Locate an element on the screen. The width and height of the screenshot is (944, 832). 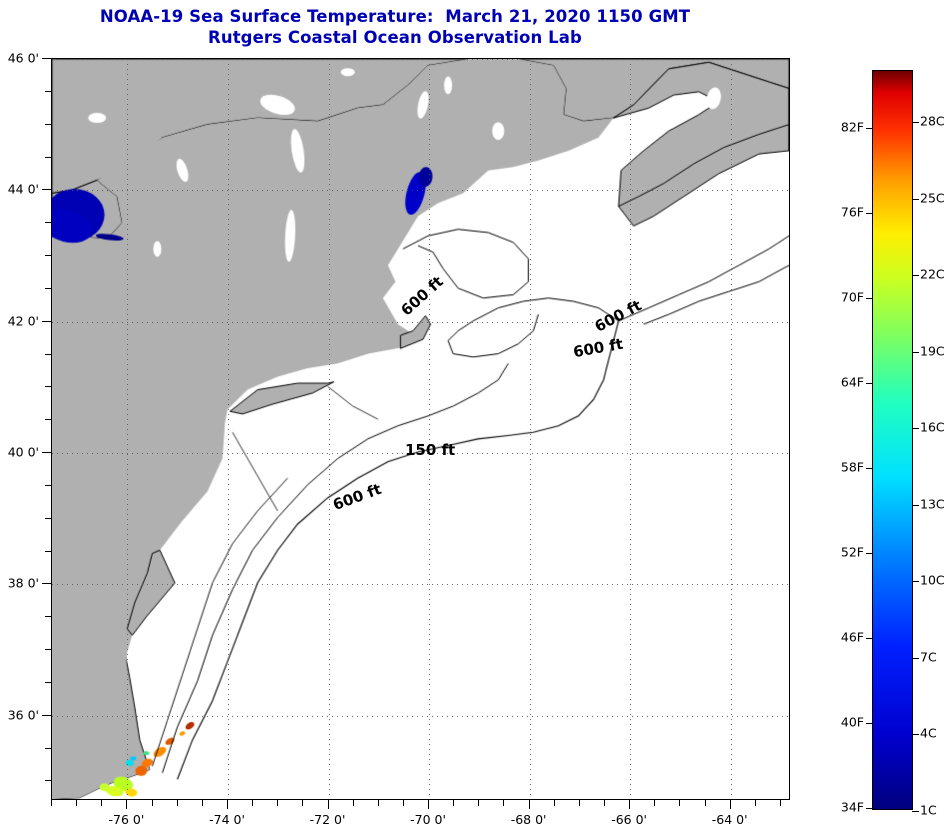
colorbar-label-fahrenheit: 58F is located at coordinates (852, 467).